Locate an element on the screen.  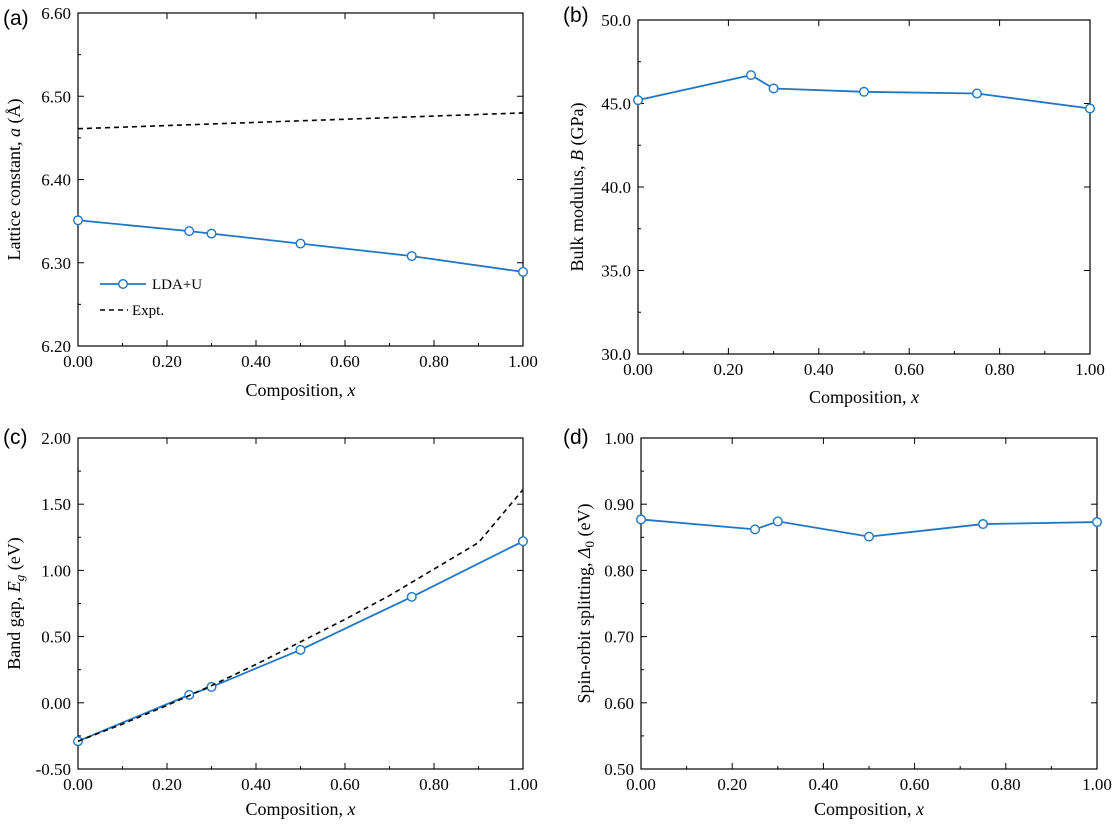
legend-label-expt: Expt. is located at coordinates (148, 311).